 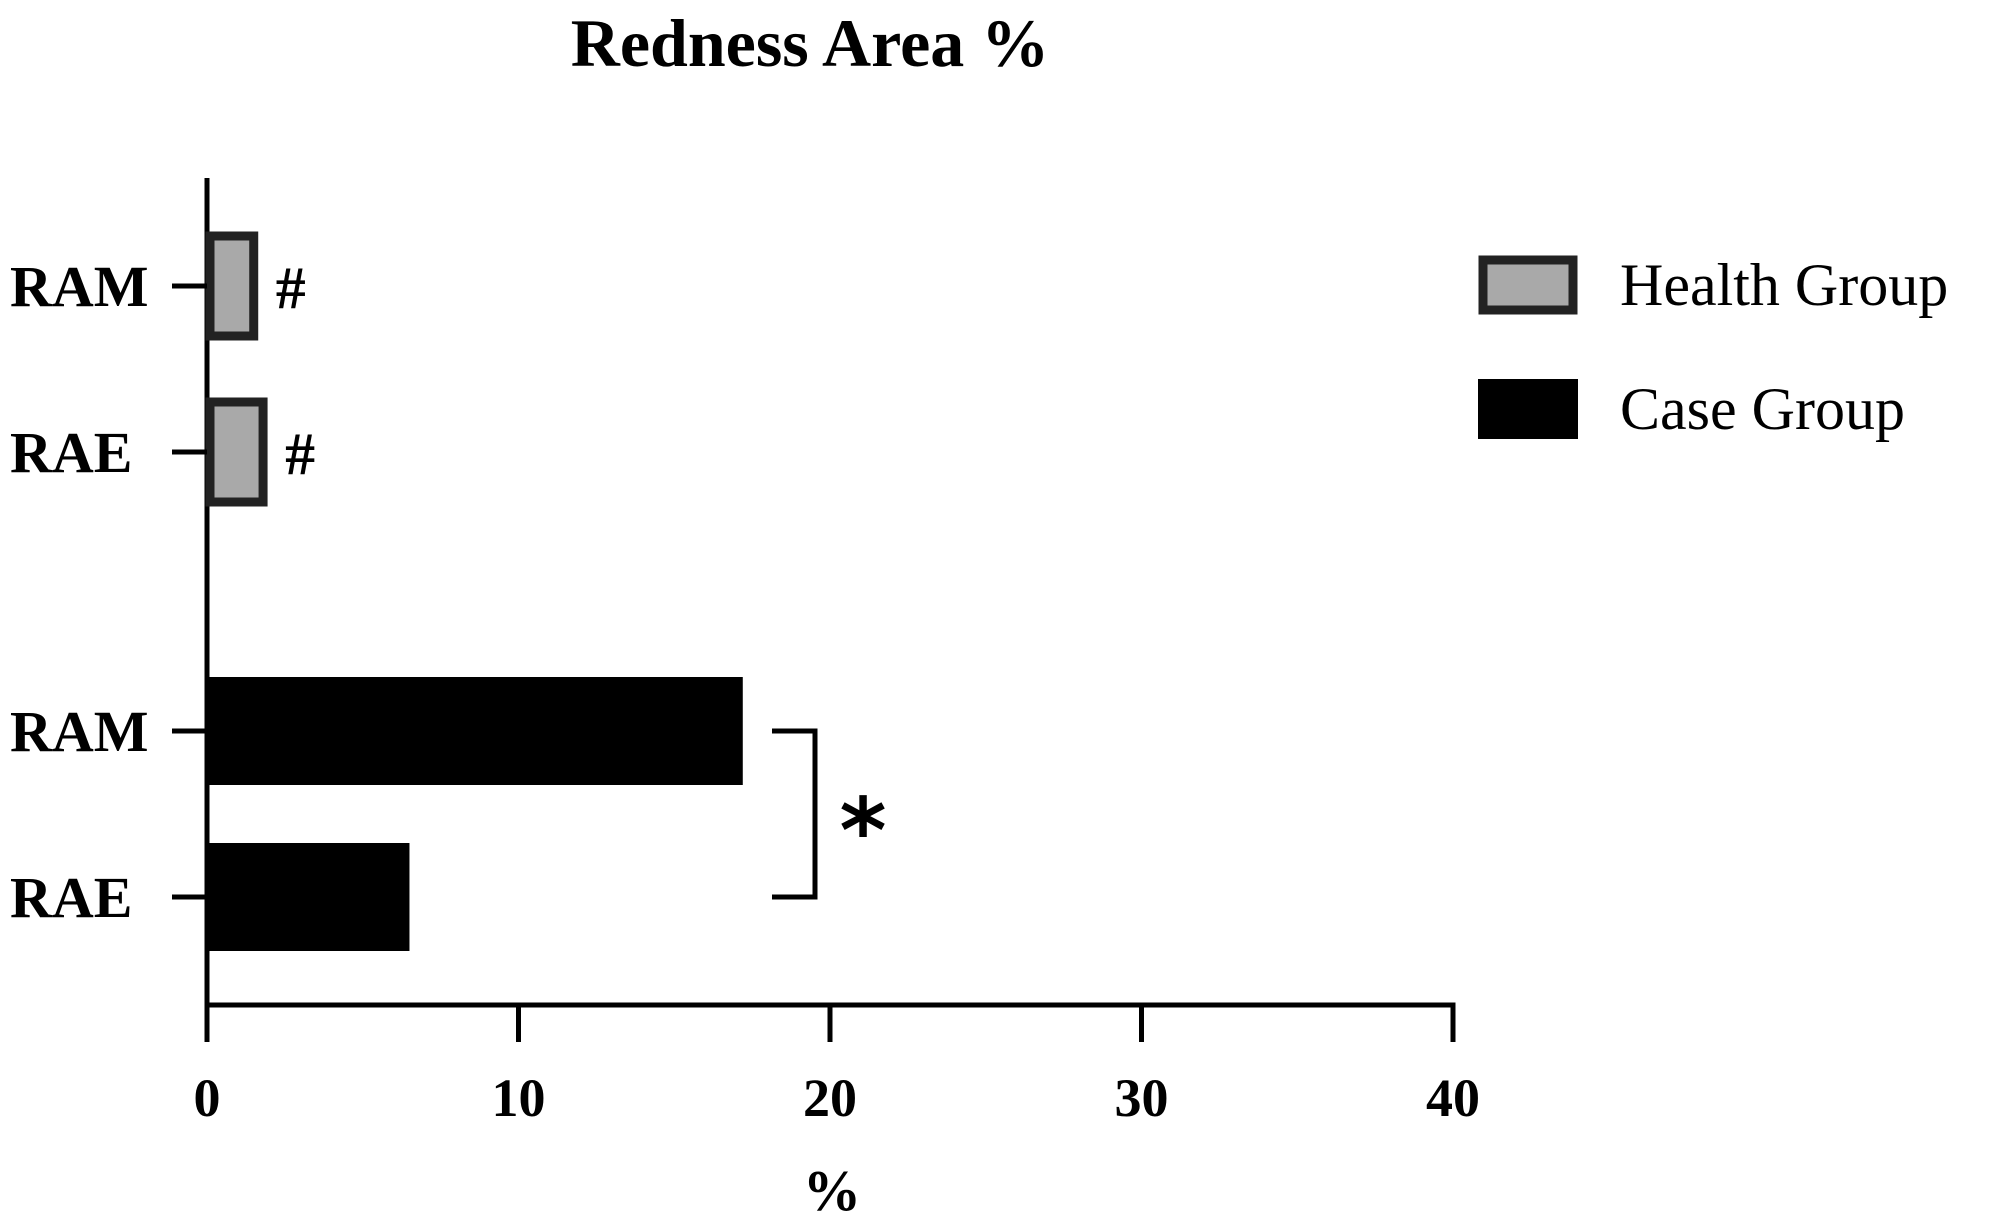 What do you see at coordinates (207, 1098) in the screenshot?
I see `x-tick-label-0: 0` at bounding box center [207, 1098].